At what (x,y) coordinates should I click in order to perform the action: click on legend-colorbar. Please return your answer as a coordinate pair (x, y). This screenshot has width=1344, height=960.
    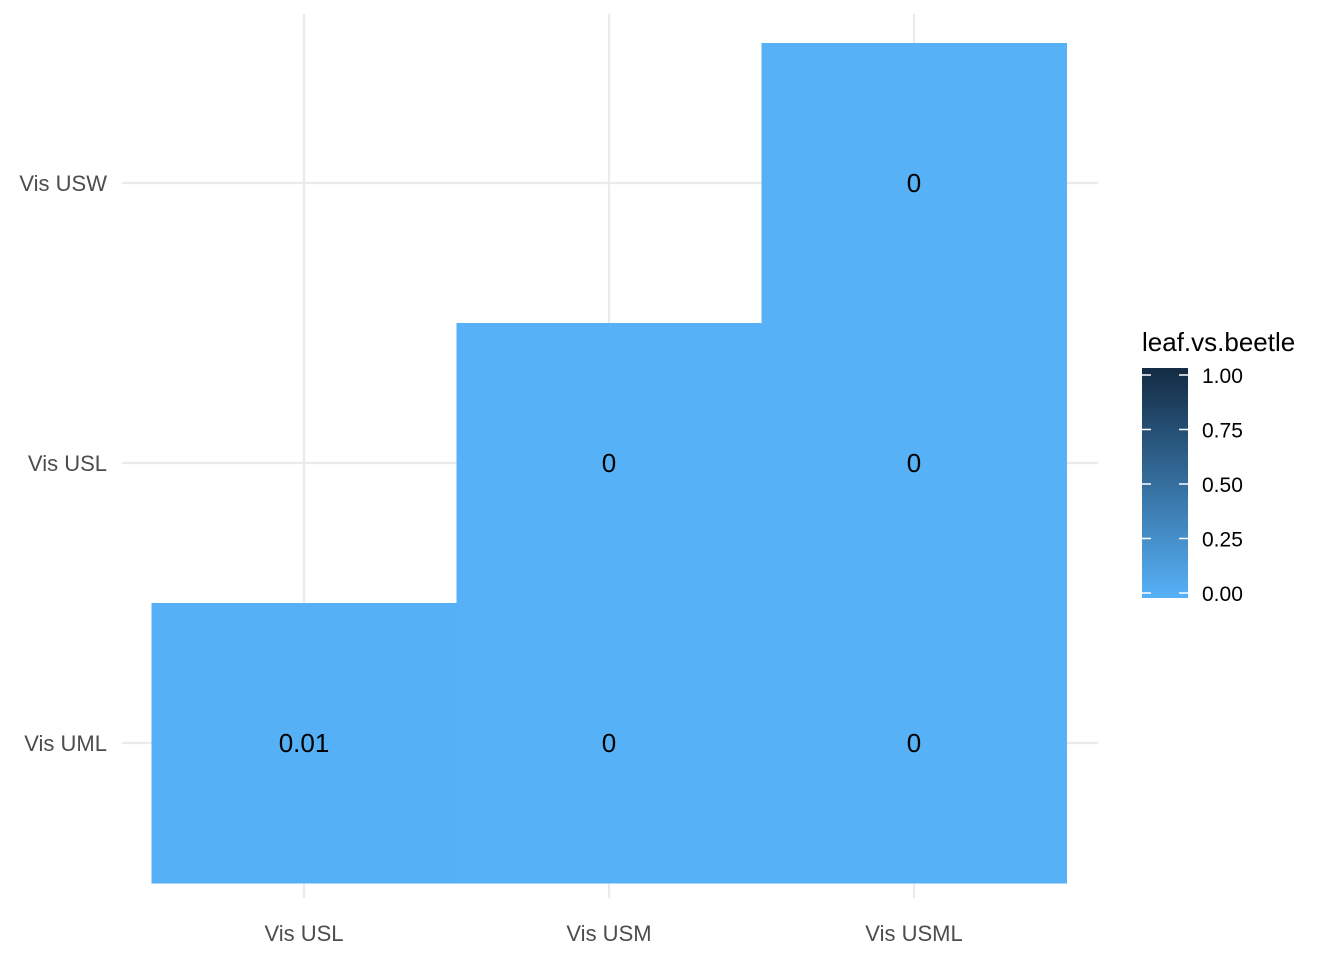
    Looking at the image, I should click on (1165, 483).